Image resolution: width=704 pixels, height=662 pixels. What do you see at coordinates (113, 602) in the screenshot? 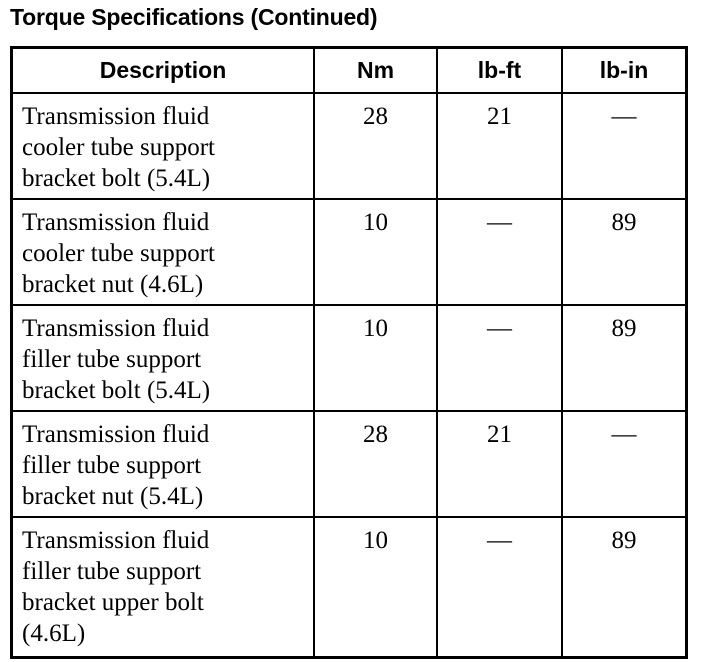
I see `description-line: bracket upper bolt` at bounding box center [113, 602].